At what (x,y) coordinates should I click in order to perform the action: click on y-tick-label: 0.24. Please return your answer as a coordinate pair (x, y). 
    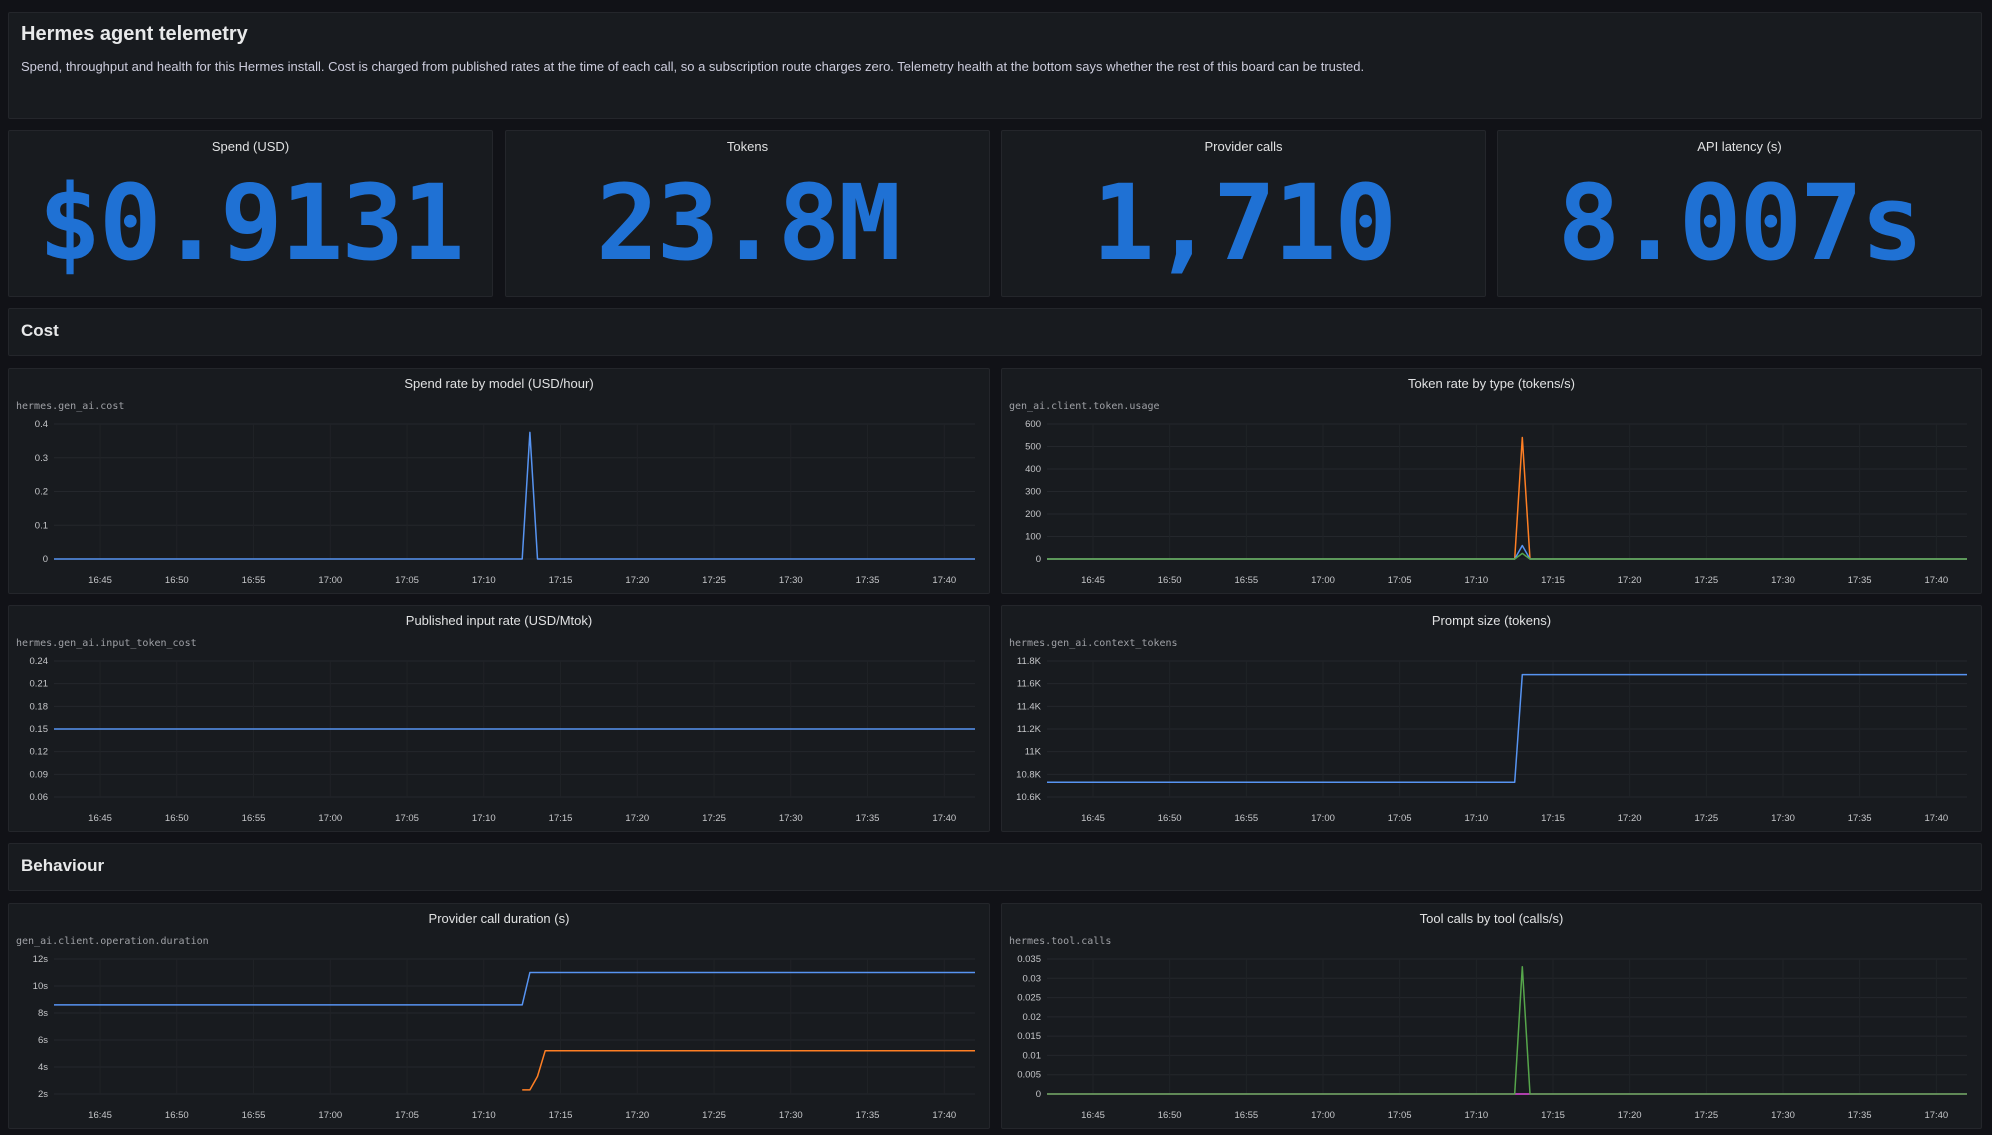
    Looking at the image, I should click on (39, 661).